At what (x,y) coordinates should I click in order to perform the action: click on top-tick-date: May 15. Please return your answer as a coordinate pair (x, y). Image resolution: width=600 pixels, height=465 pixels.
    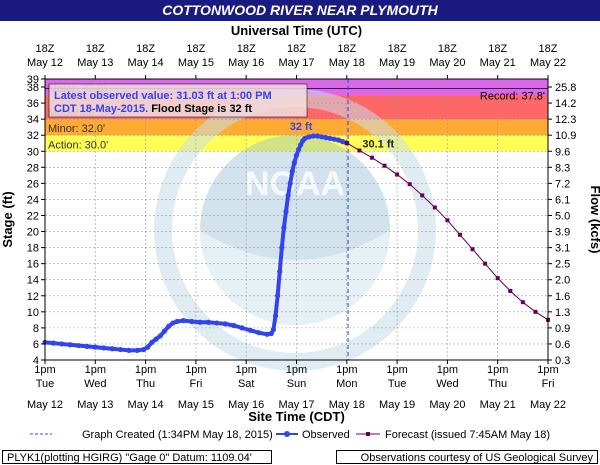
    Looking at the image, I should click on (196, 63).